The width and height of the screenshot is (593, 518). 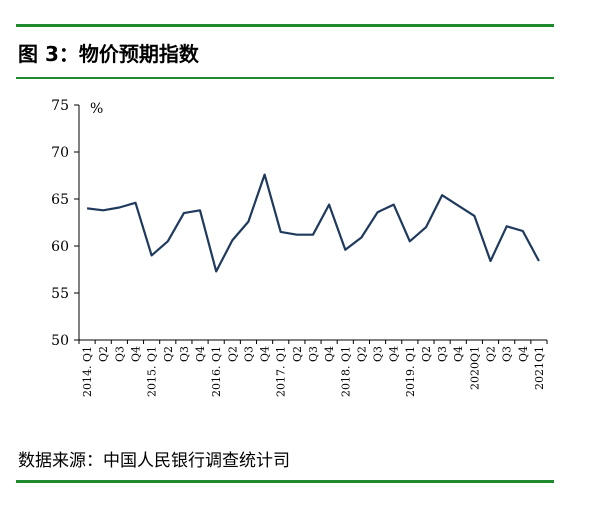 What do you see at coordinates (65, 223) in the screenshot?
I see `y-axis: 50 55 60 65 70 75` at bounding box center [65, 223].